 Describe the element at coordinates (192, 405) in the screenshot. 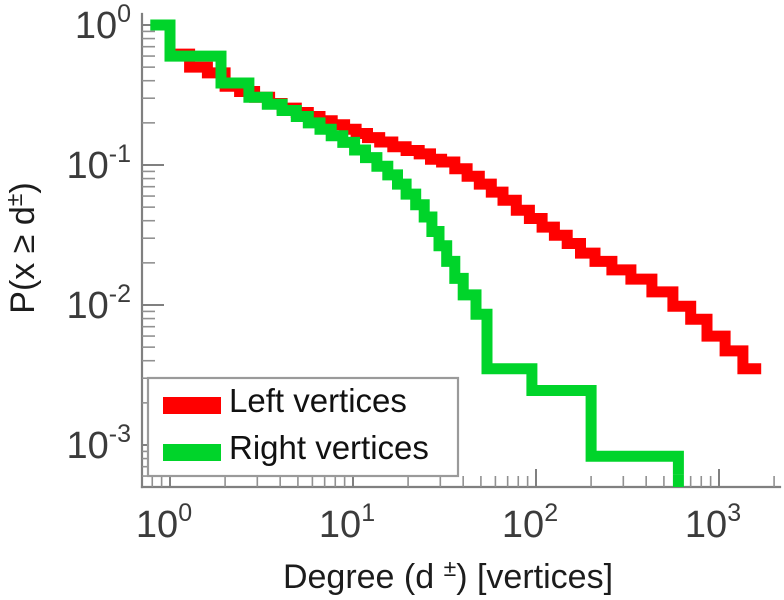

I see `legend-swatch-left-vertices` at that location.